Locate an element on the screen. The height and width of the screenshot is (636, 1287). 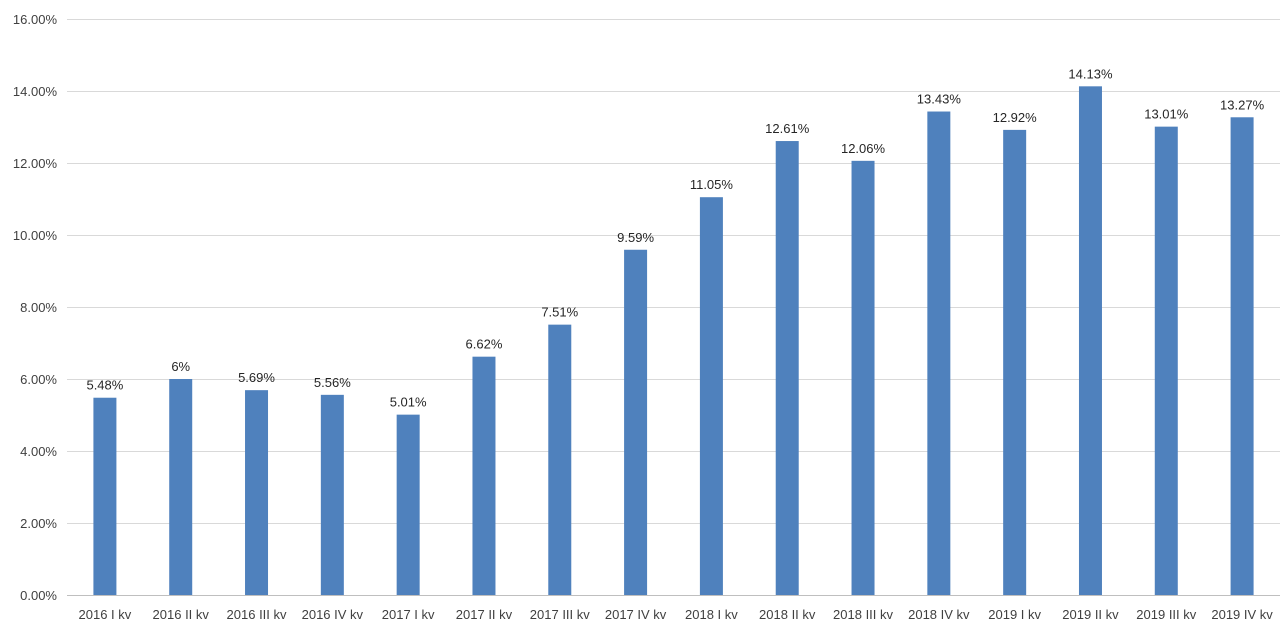
y-tick-label: 6.00% is located at coordinates (38, 379).